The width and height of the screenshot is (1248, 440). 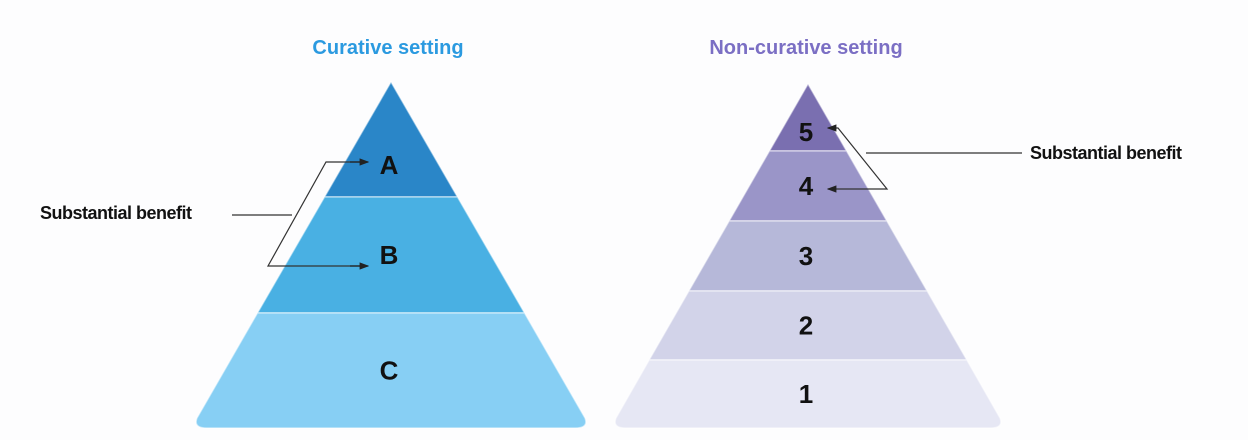 I want to click on pyramid-level-label: A, so click(x=389, y=165).